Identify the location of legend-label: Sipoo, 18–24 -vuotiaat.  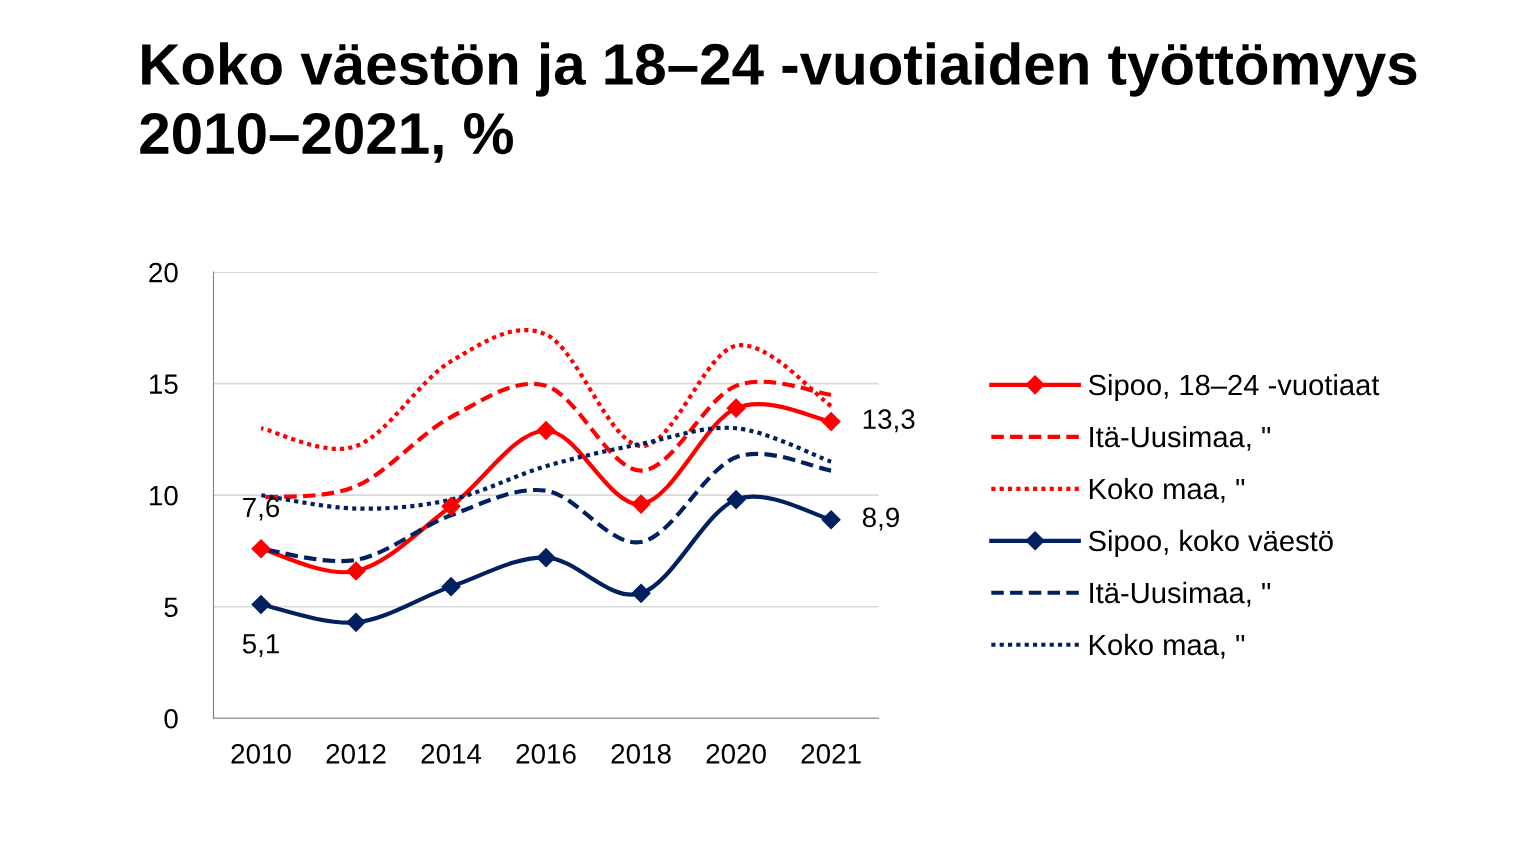
(1234, 387).